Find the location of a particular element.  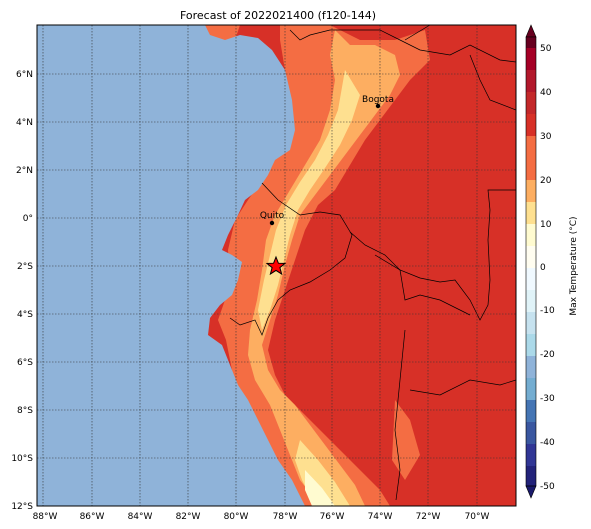

lon-label: 88°W is located at coordinates (45, 517).